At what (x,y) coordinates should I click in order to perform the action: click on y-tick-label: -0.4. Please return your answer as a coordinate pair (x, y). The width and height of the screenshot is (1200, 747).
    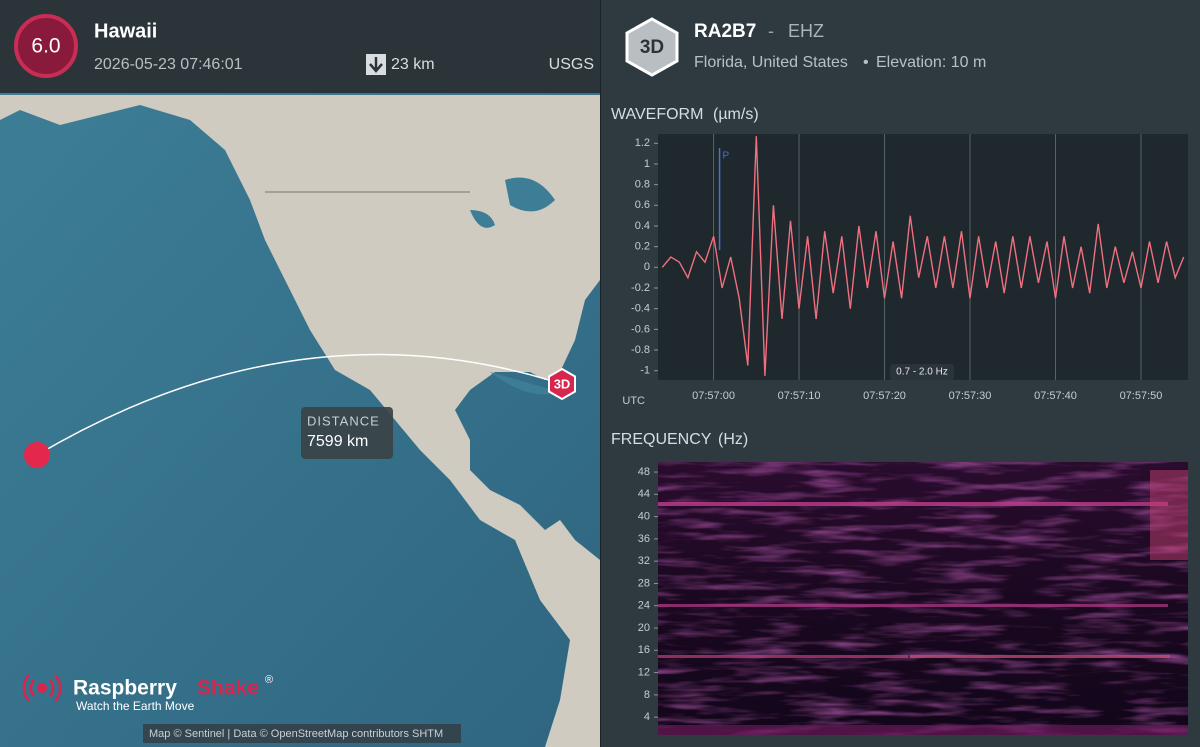
    Looking at the image, I should click on (640, 309).